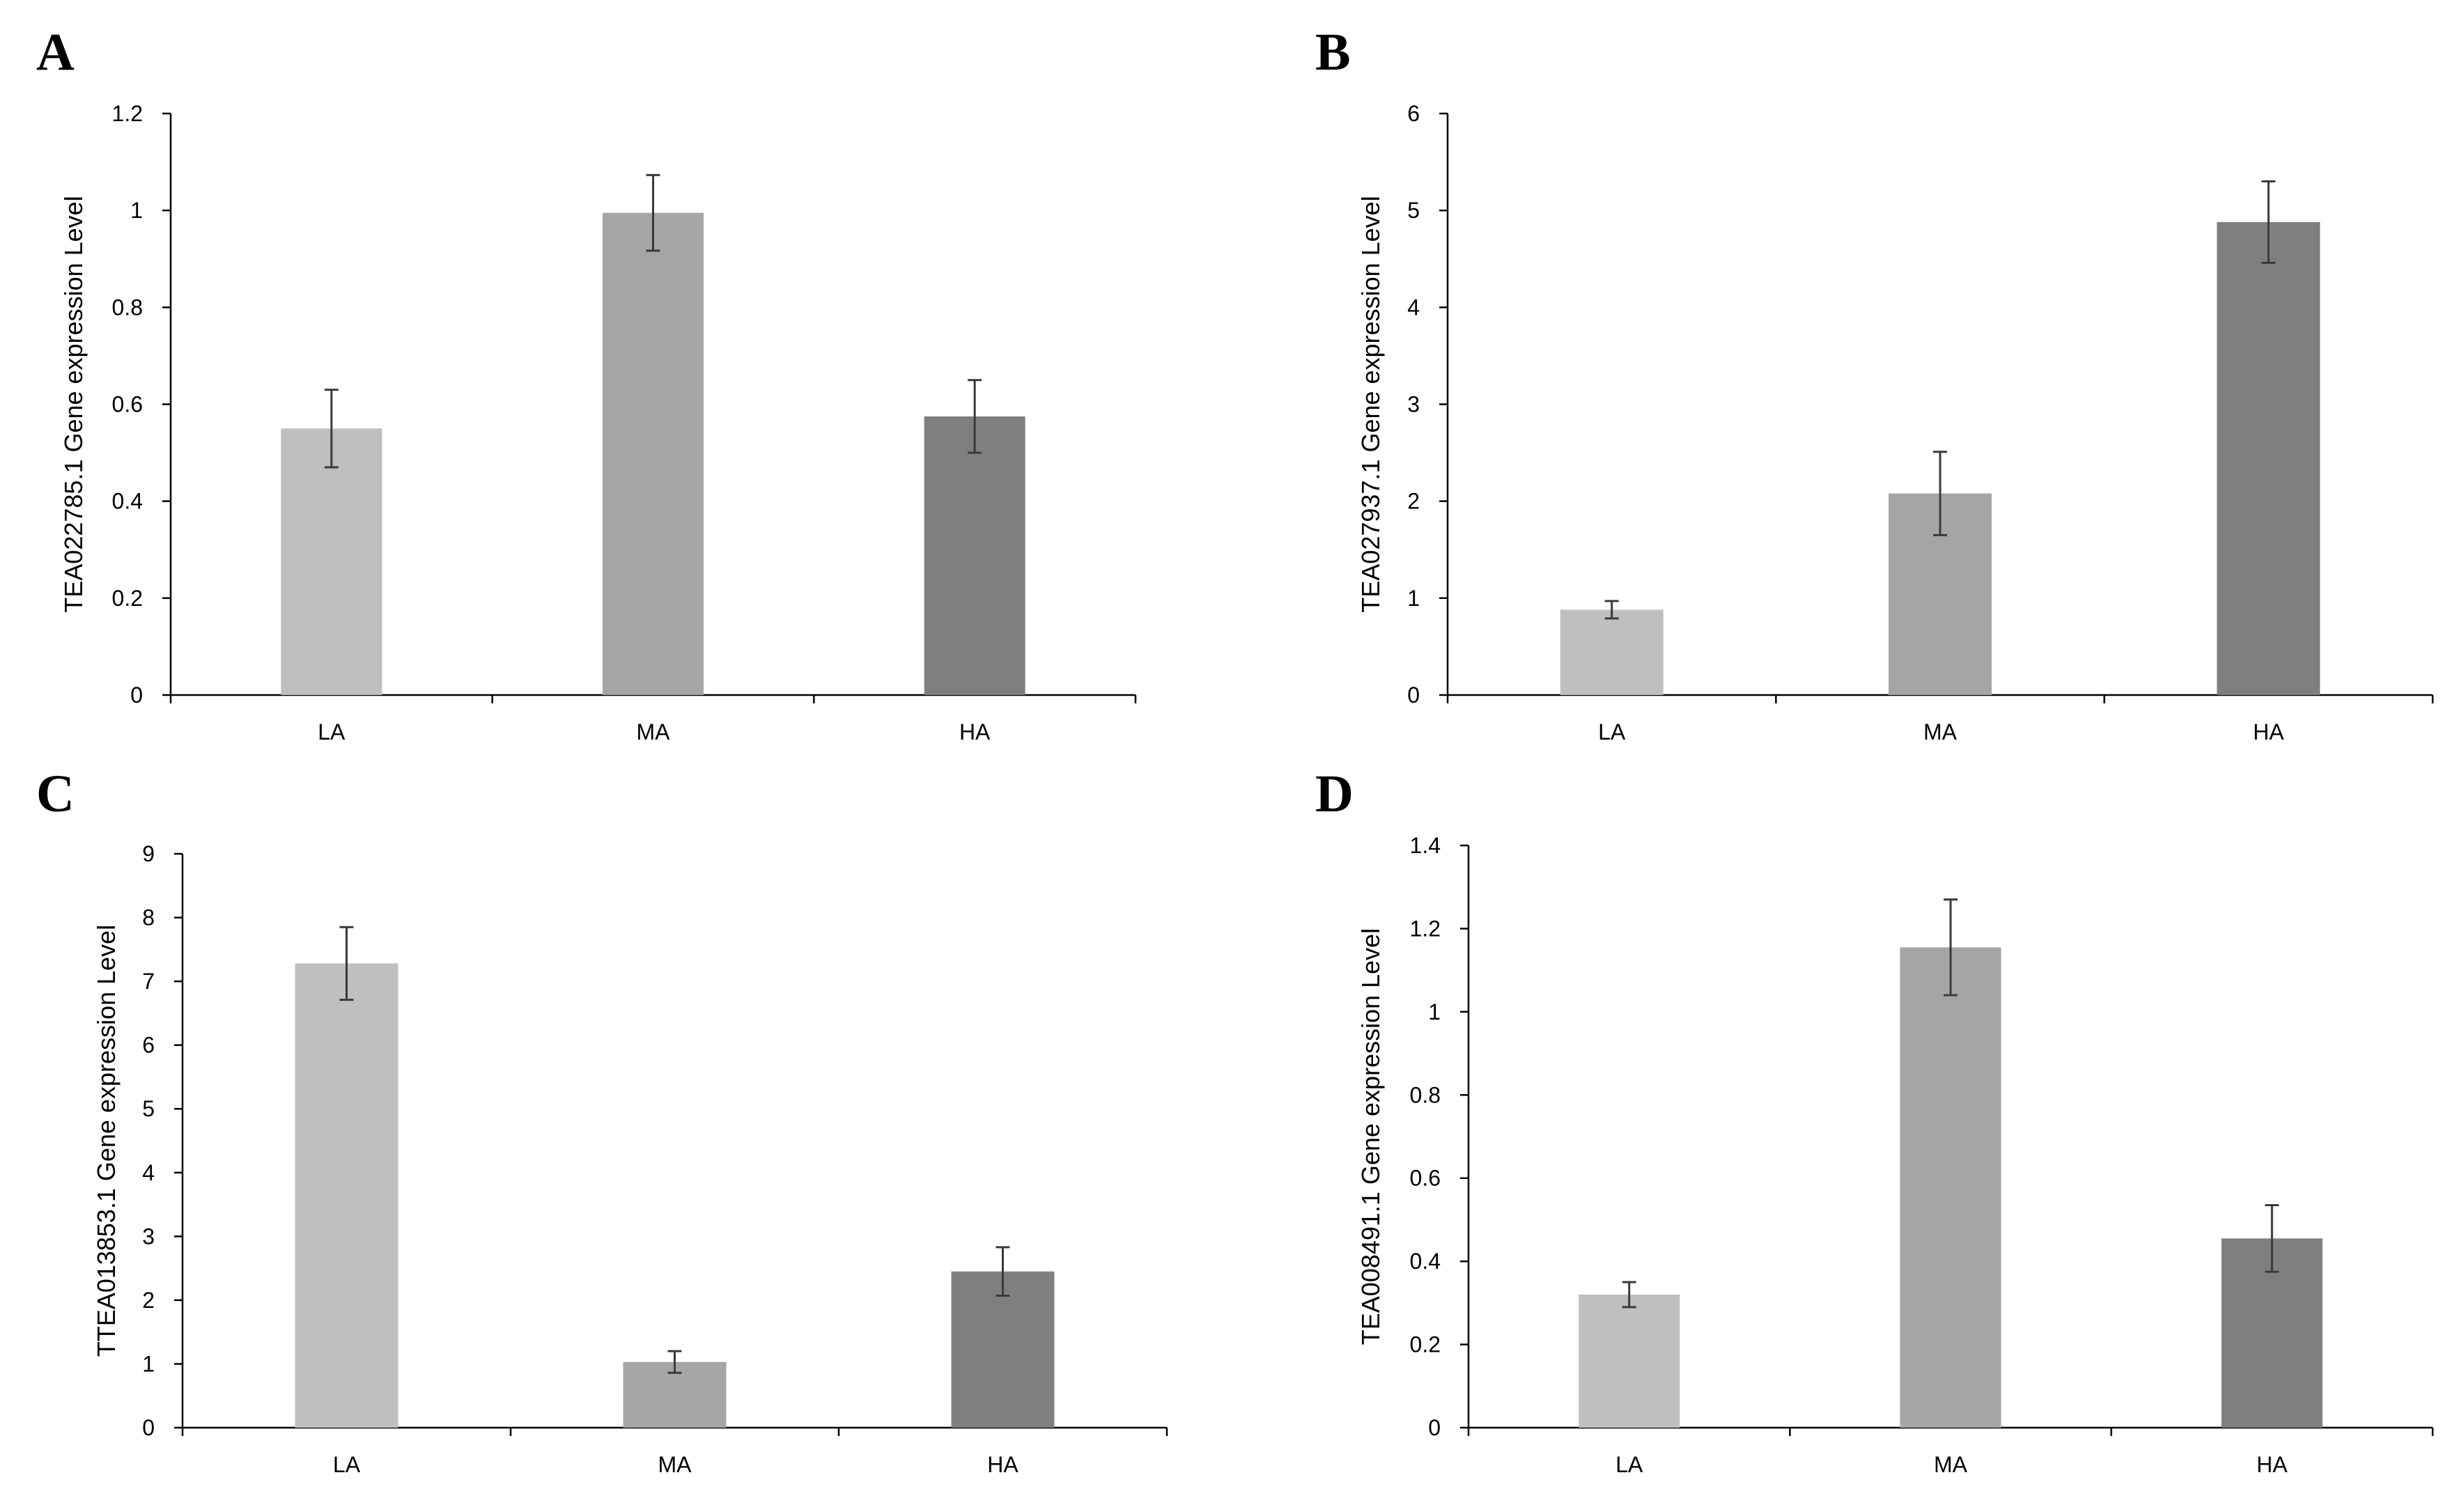 This screenshot has height=1498, width=2464. Describe the element at coordinates (1370, 1136) in the screenshot. I see `y-axis-title: TEA008491.1 Gene expression Level` at that location.